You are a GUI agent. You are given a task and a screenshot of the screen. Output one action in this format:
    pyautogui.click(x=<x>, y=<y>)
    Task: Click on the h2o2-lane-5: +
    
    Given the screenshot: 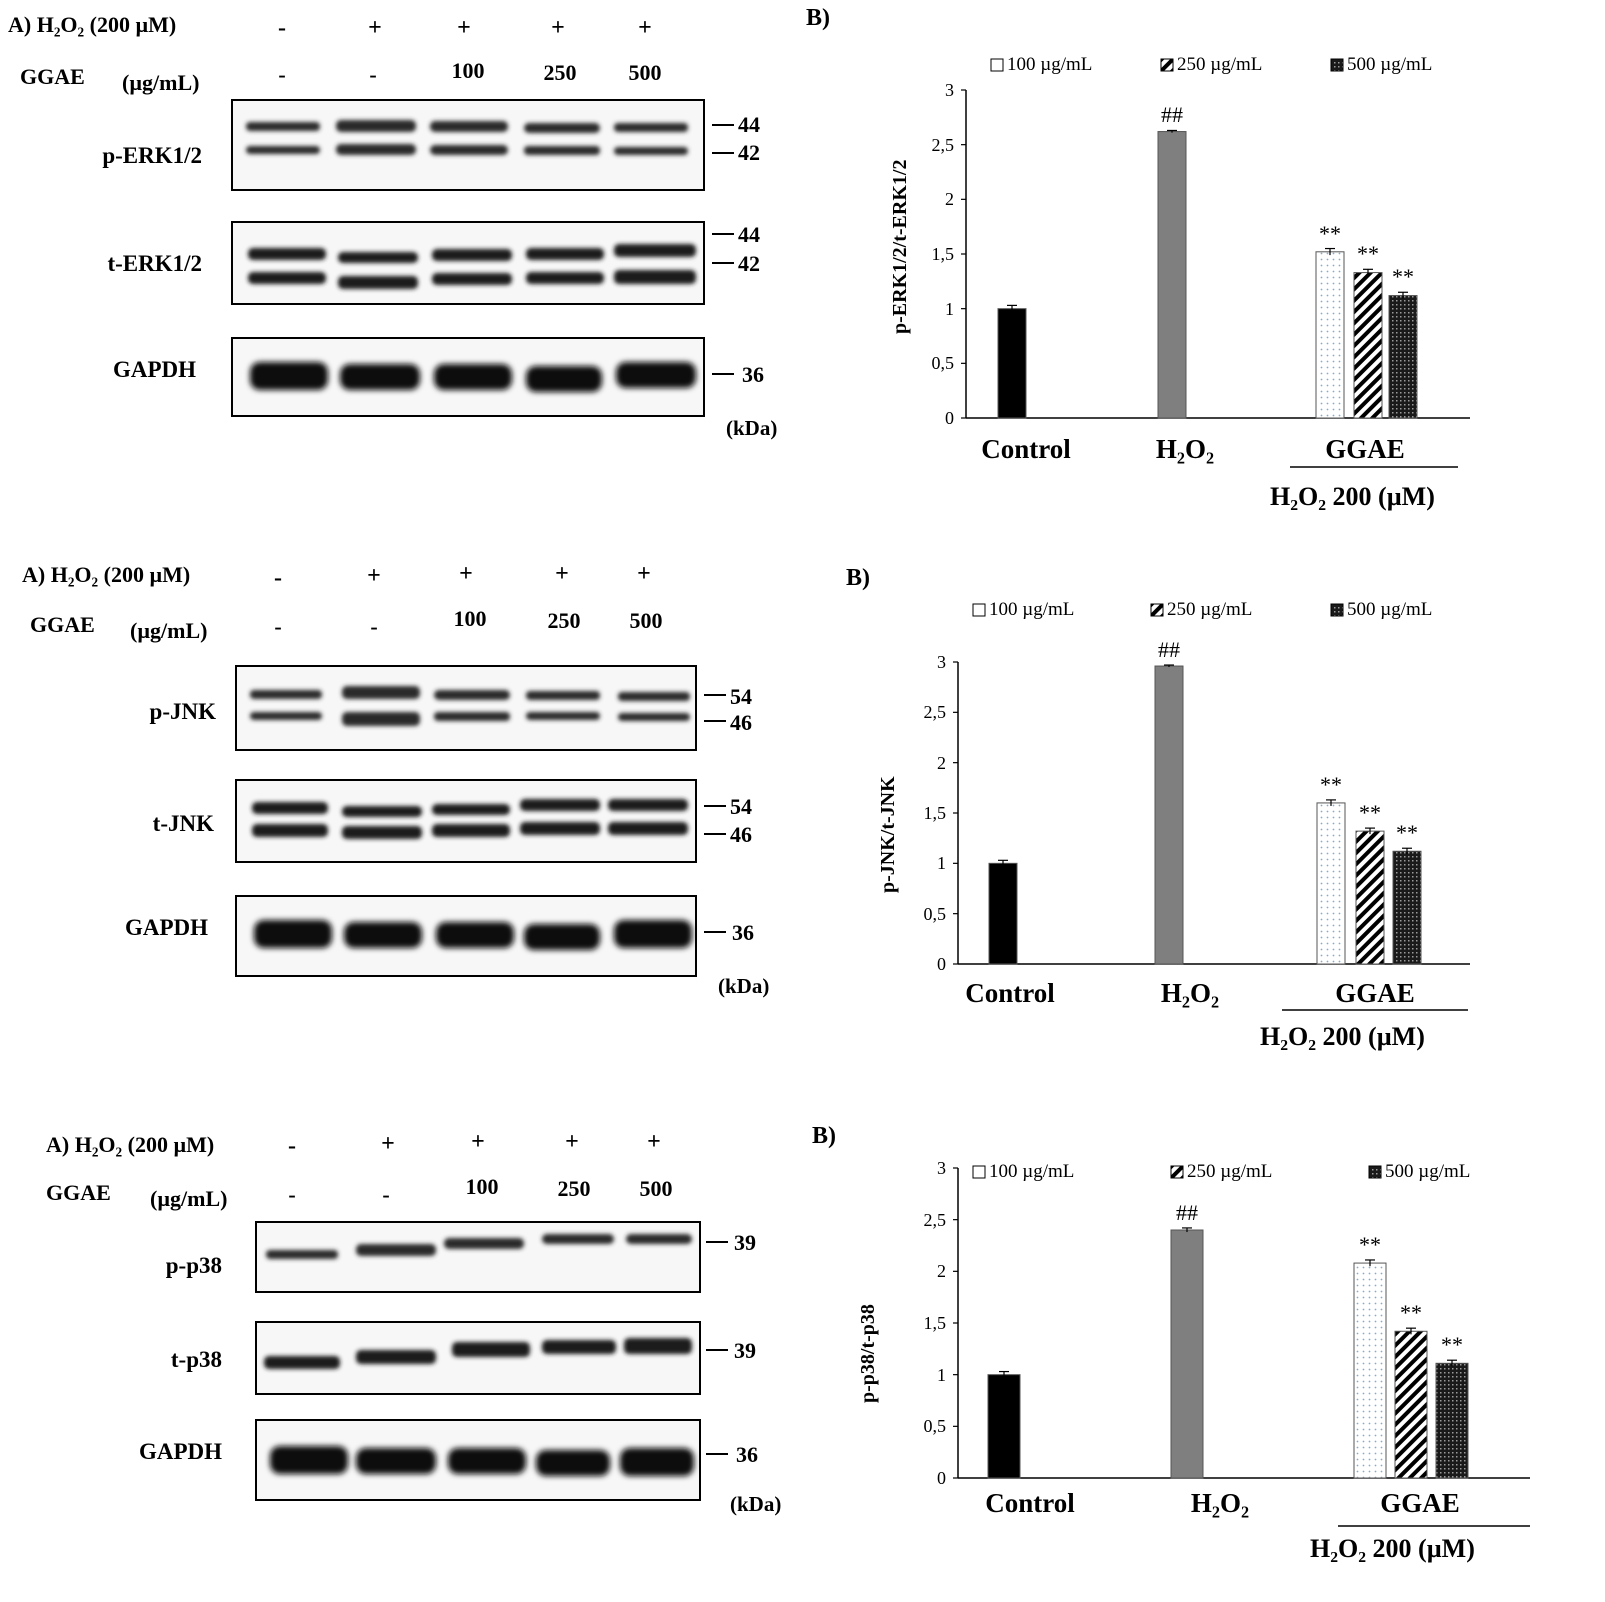 What is the action you would take?
    pyautogui.click(x=644, y=574)
    